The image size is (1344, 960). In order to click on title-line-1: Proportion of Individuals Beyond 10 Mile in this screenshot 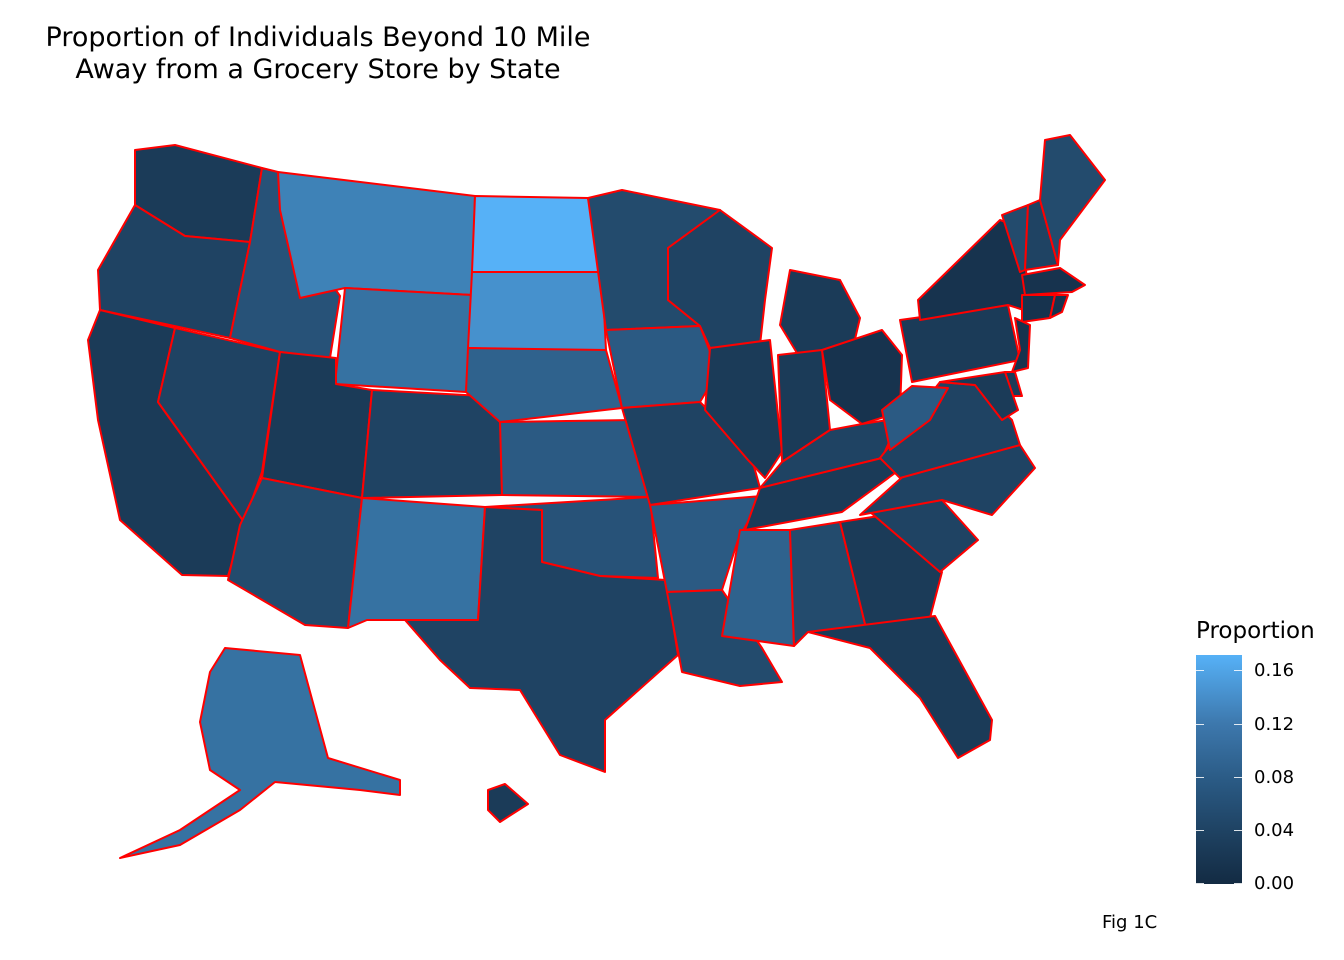, I will do `click(318, 37)`.